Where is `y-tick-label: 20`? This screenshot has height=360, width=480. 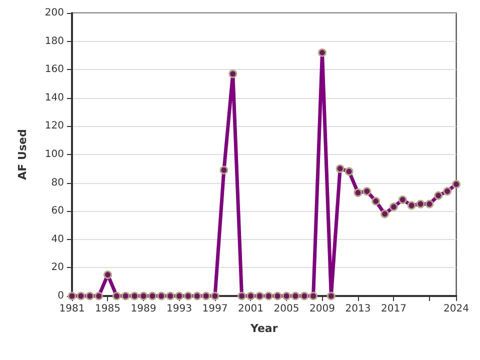
y-tick-label: 20 is located at coordinates (57, 268).